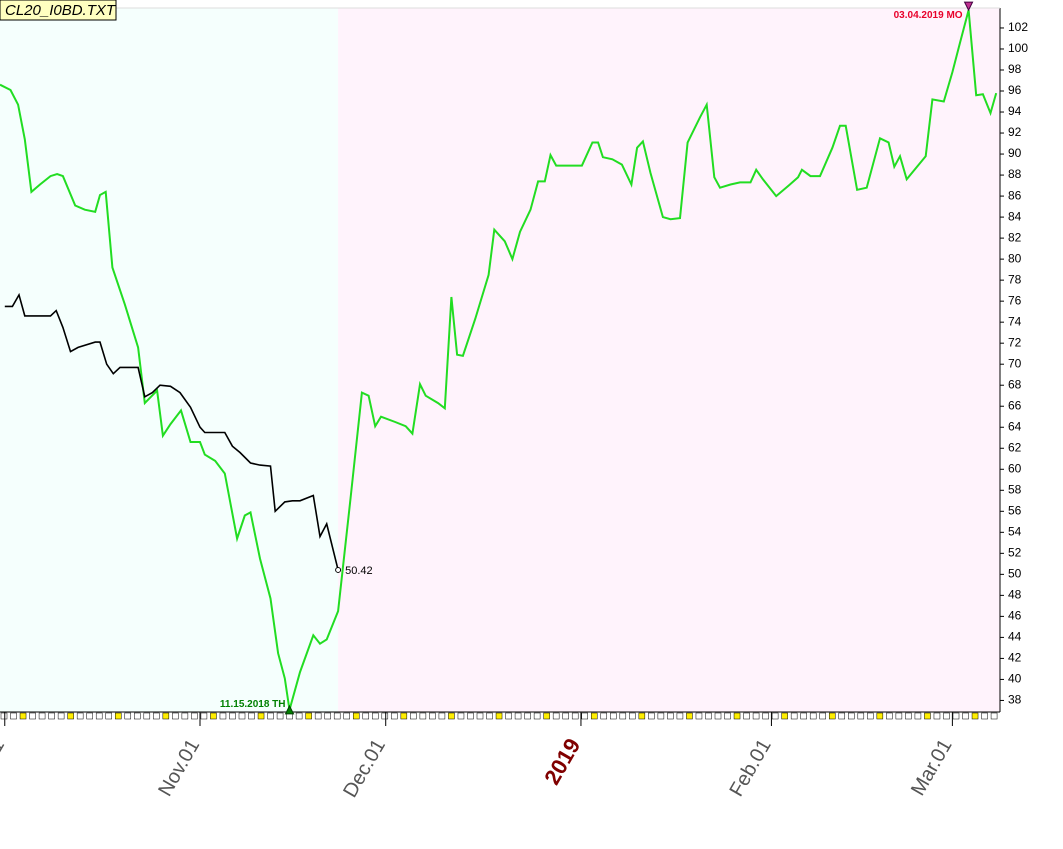 The height and width of the screenshot is (849, 1063). Describe the element at coordinates (751, 768) in the screenshot. I see `x-tick-label: Feb.01` at that location.